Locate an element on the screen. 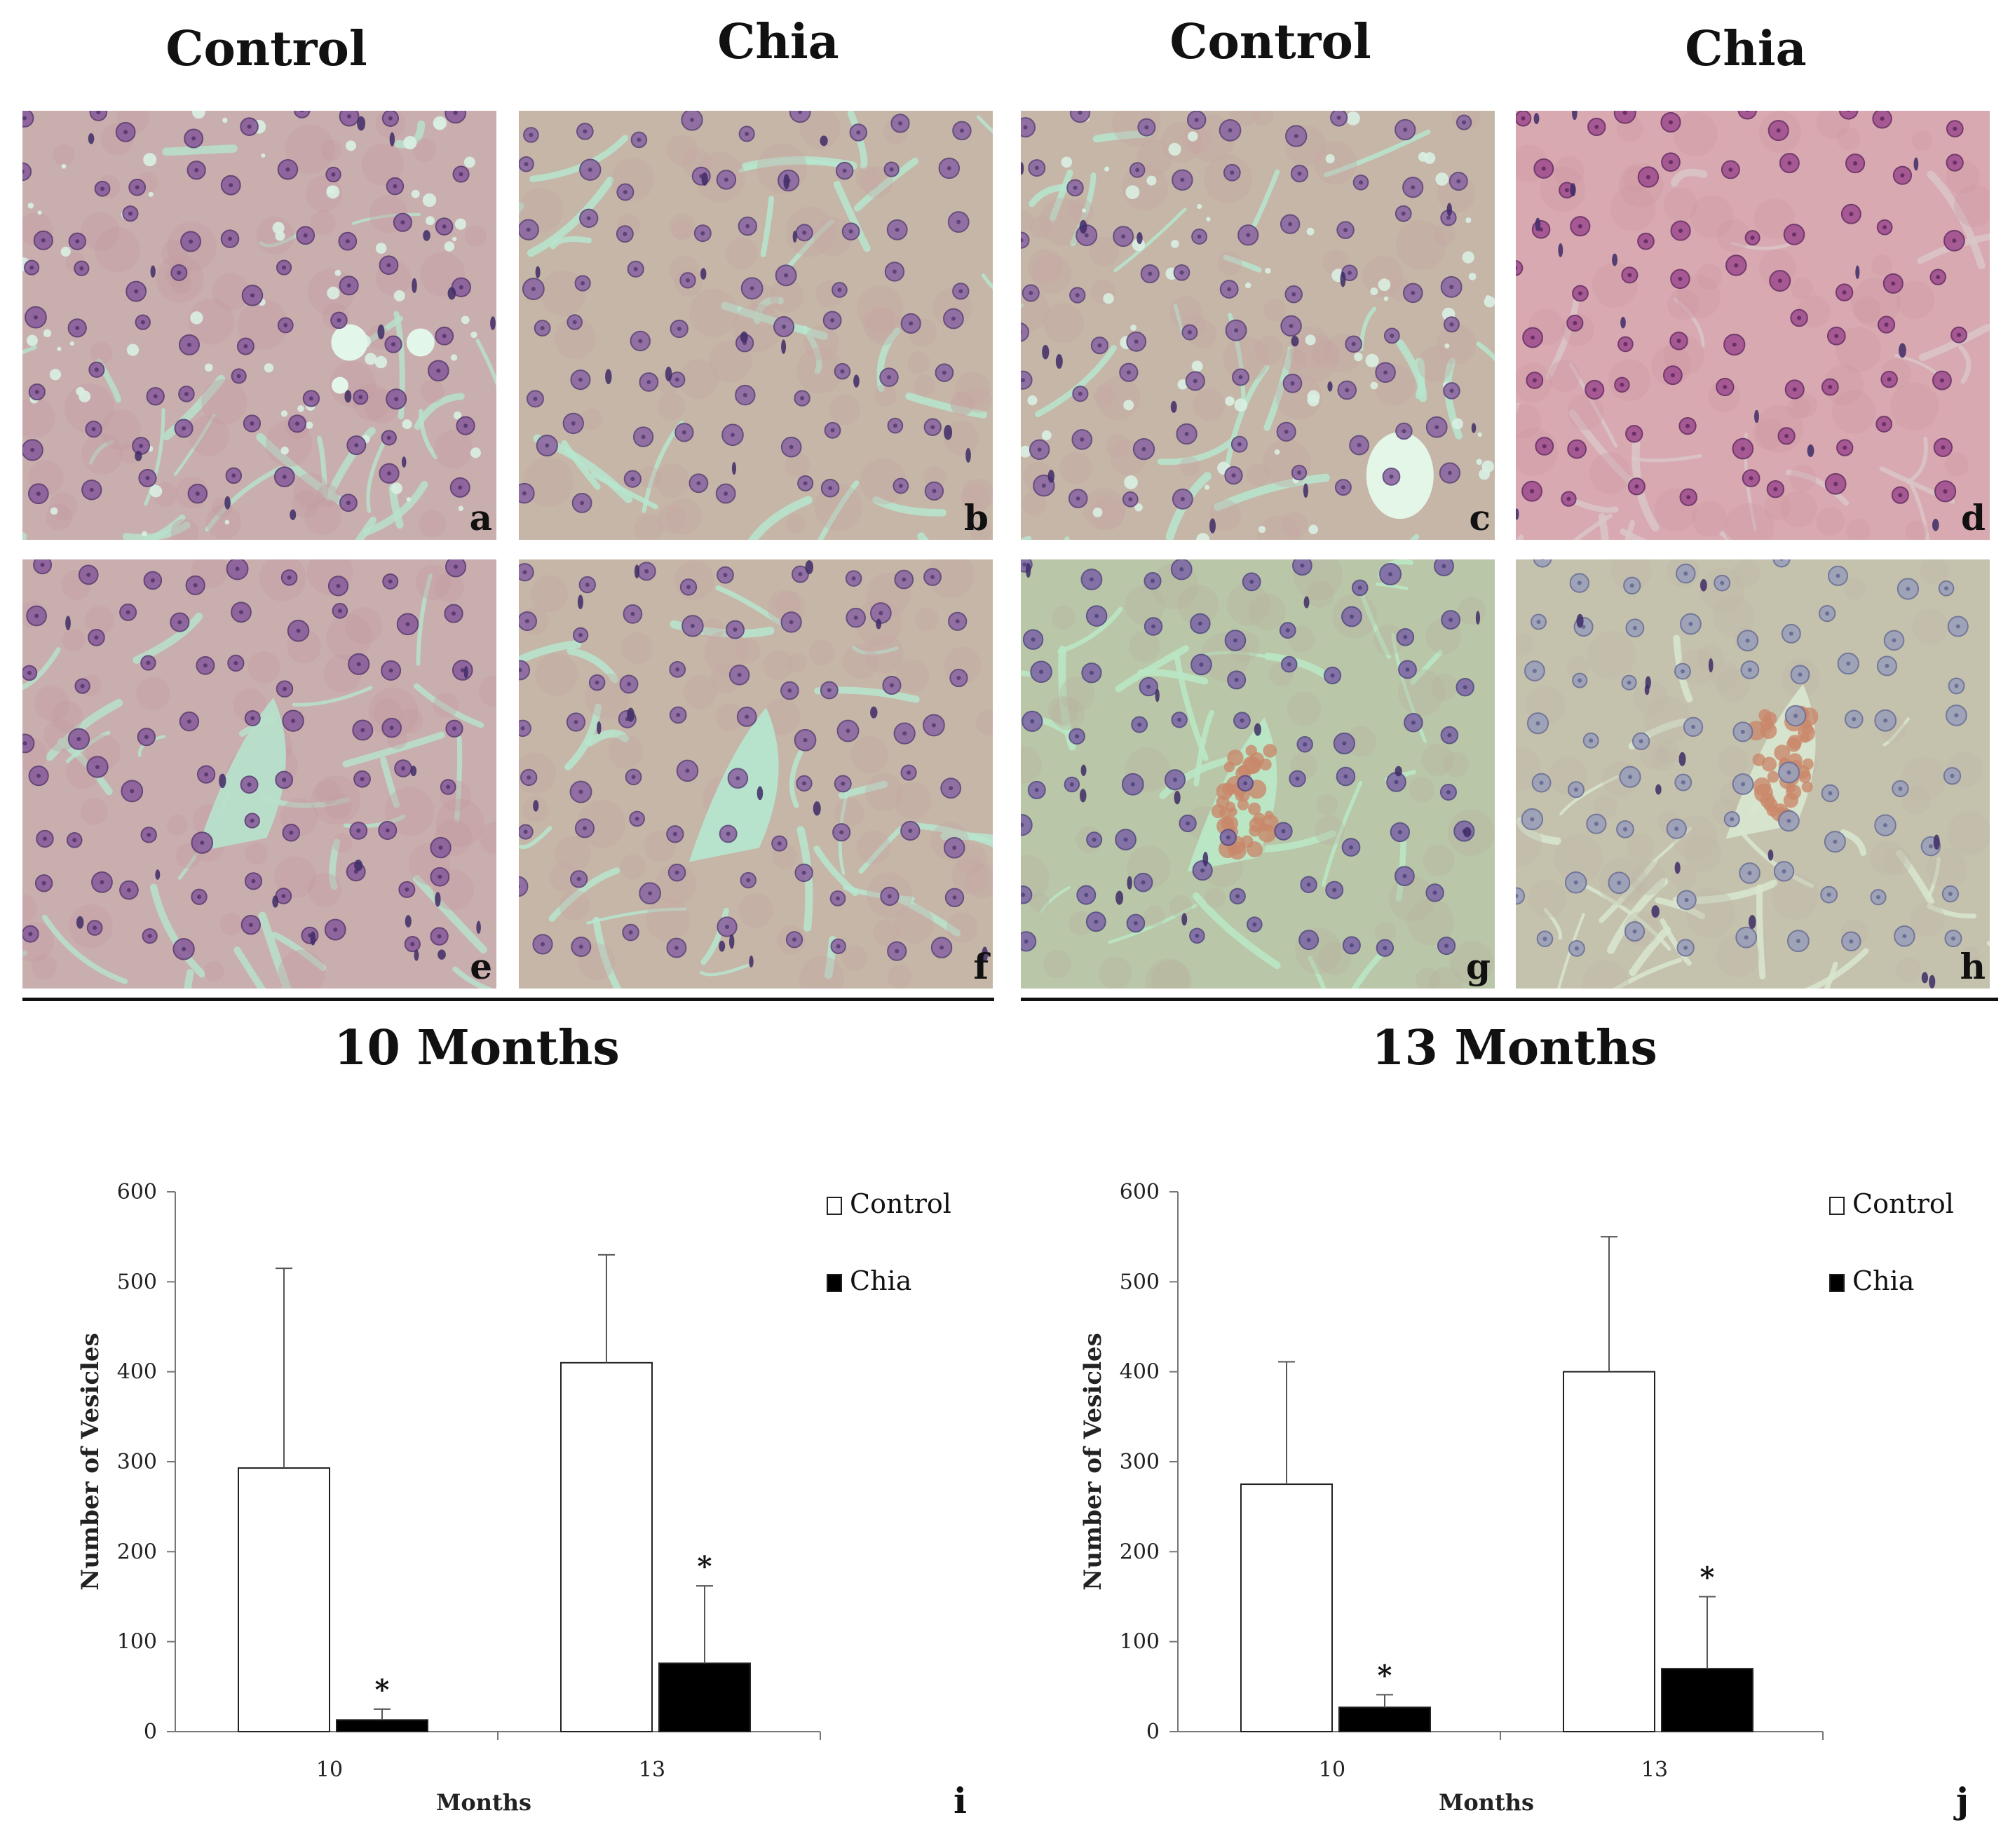  panel-label-h: h is located at coordinates (1973, 966).